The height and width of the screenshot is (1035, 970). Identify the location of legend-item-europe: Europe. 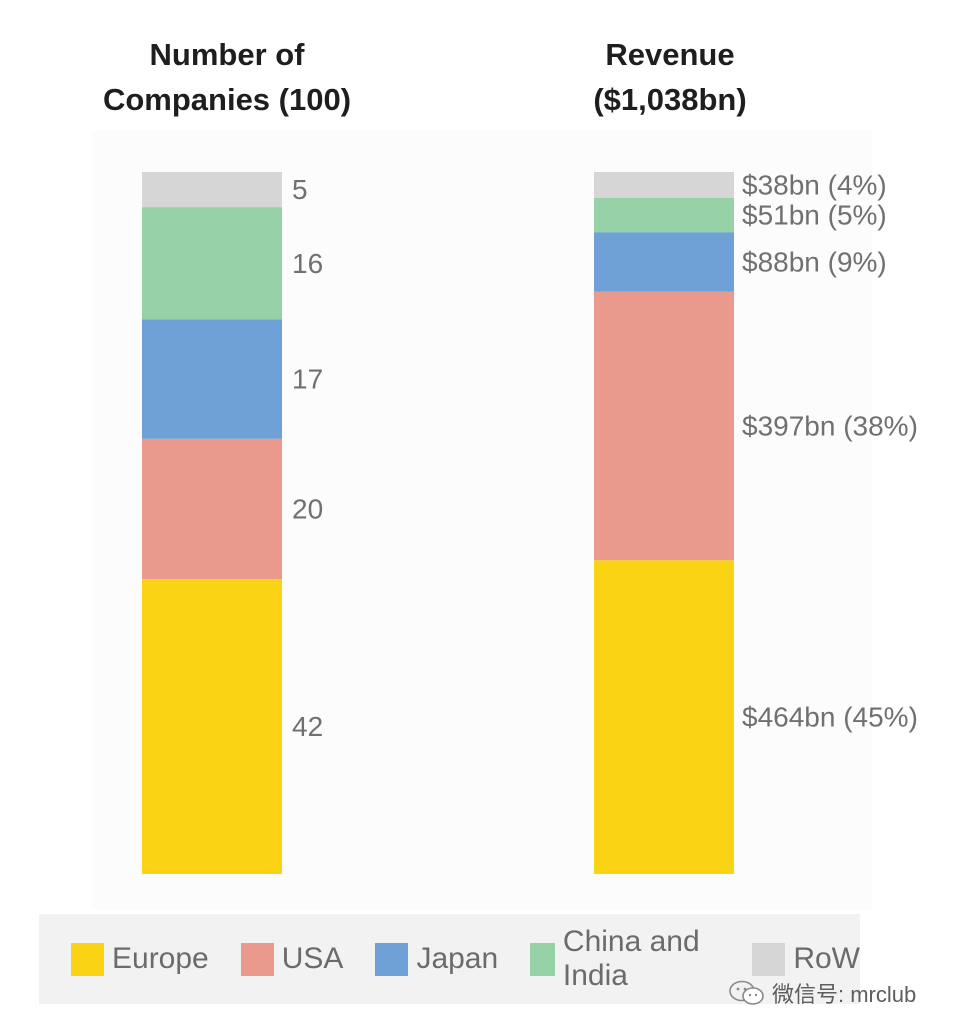
(140, 959).